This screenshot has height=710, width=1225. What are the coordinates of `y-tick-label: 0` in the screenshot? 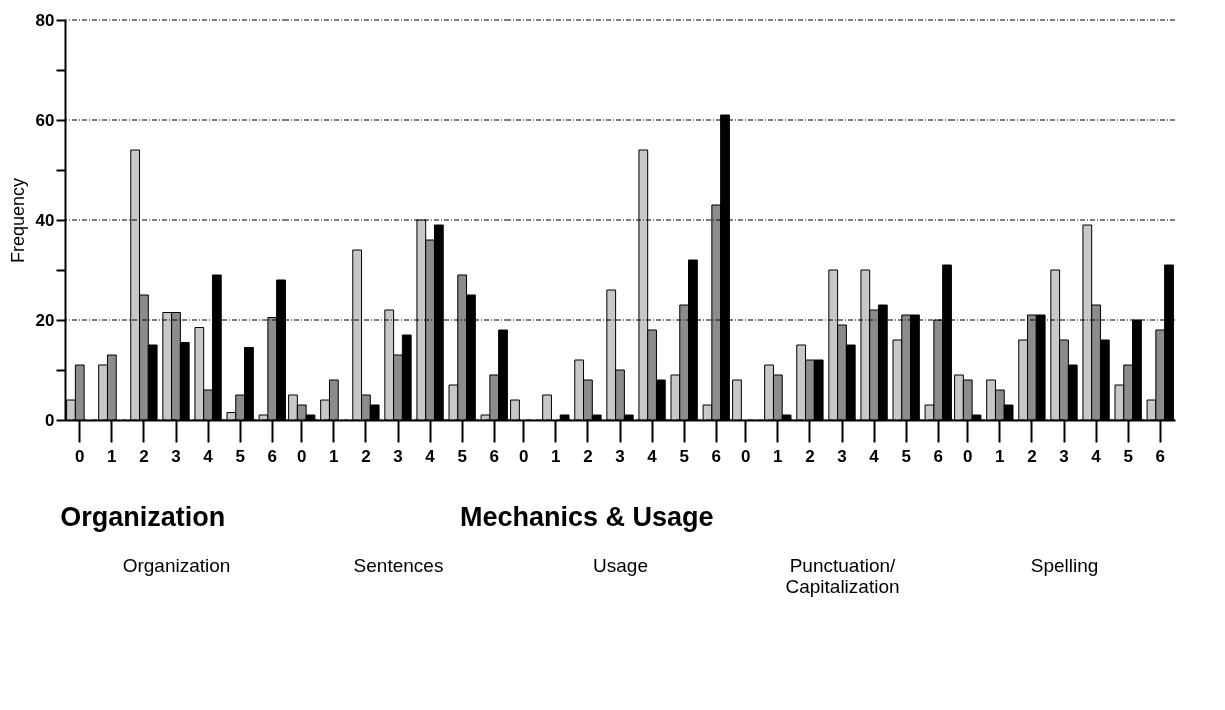 It's located at (50, 420).